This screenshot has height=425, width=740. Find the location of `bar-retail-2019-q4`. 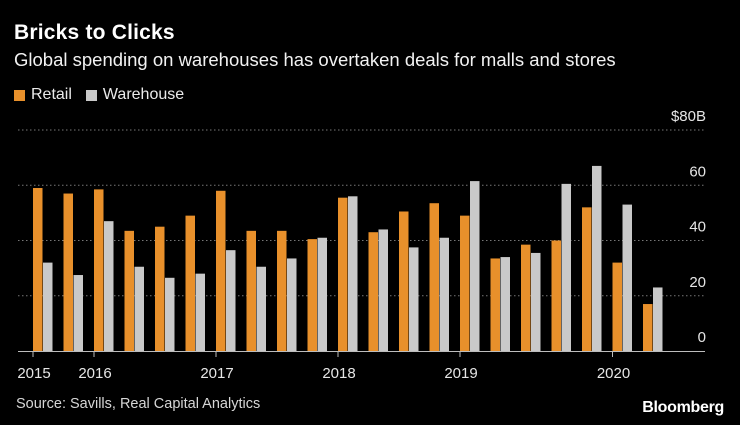

bar-retail-2019-q4 is located at coordinates (617, 306).